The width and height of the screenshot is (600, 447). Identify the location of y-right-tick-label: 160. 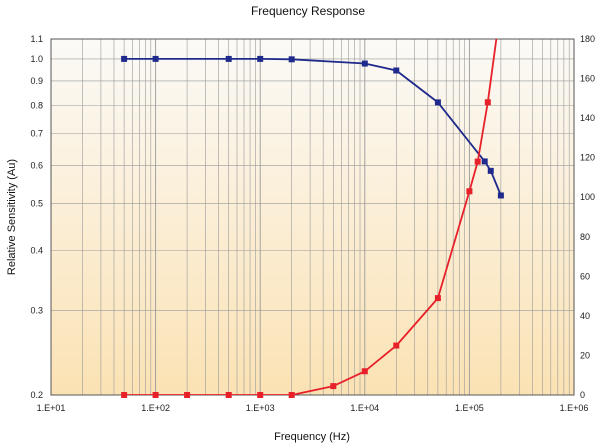
(587, 79).